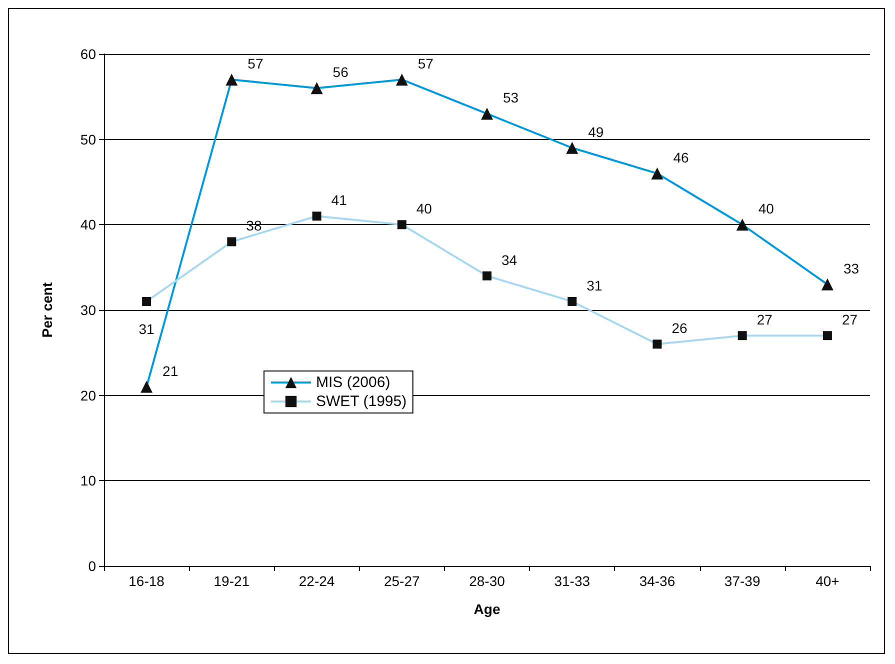  Describe the element at coordinates (681, 157) in the screenshot. I see `data-label: 46` at that location.